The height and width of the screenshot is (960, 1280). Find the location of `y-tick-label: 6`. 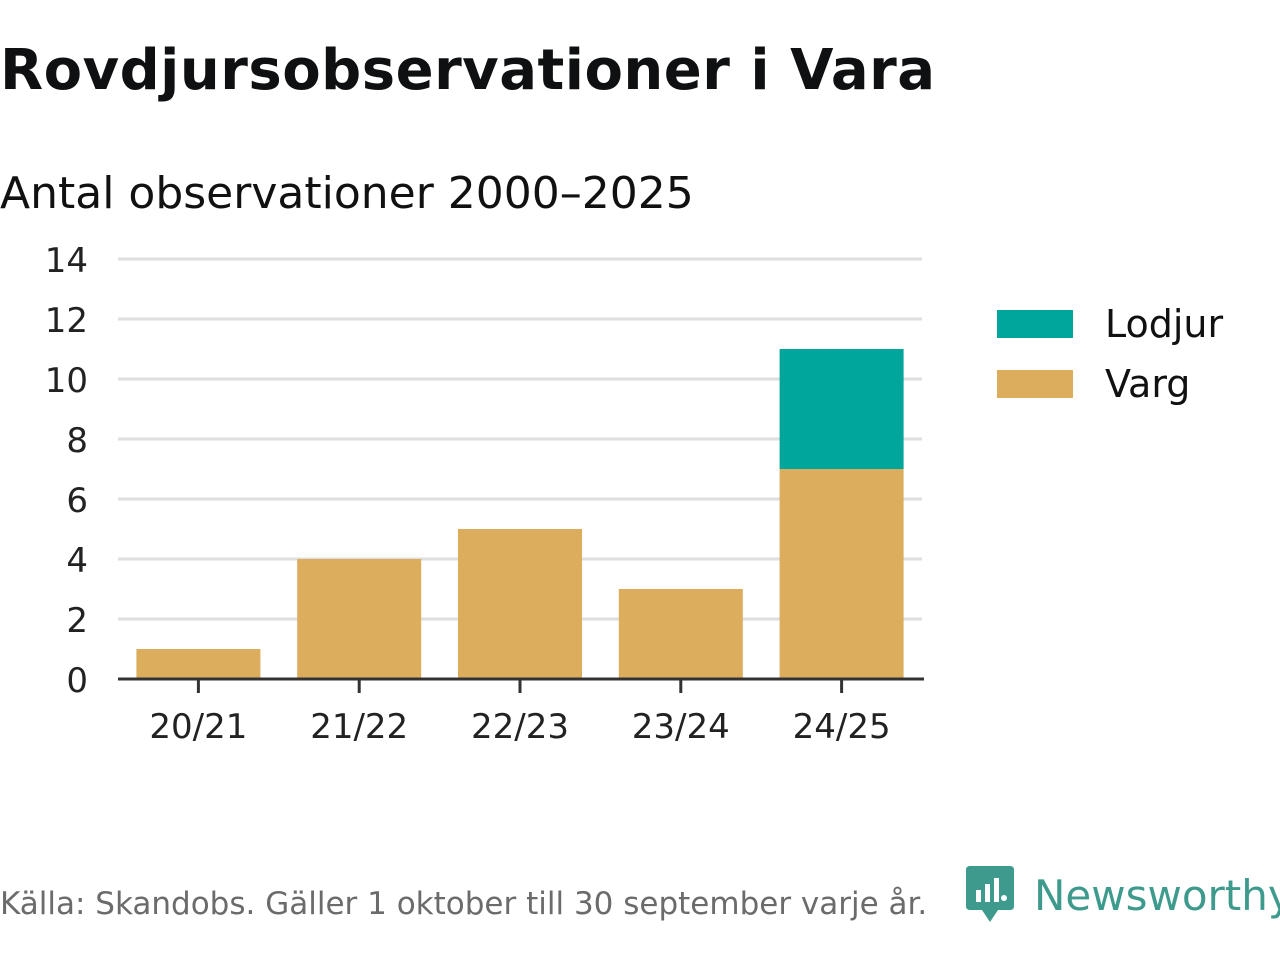

y-tick-label: 6 is located at coordinates (77, 501).